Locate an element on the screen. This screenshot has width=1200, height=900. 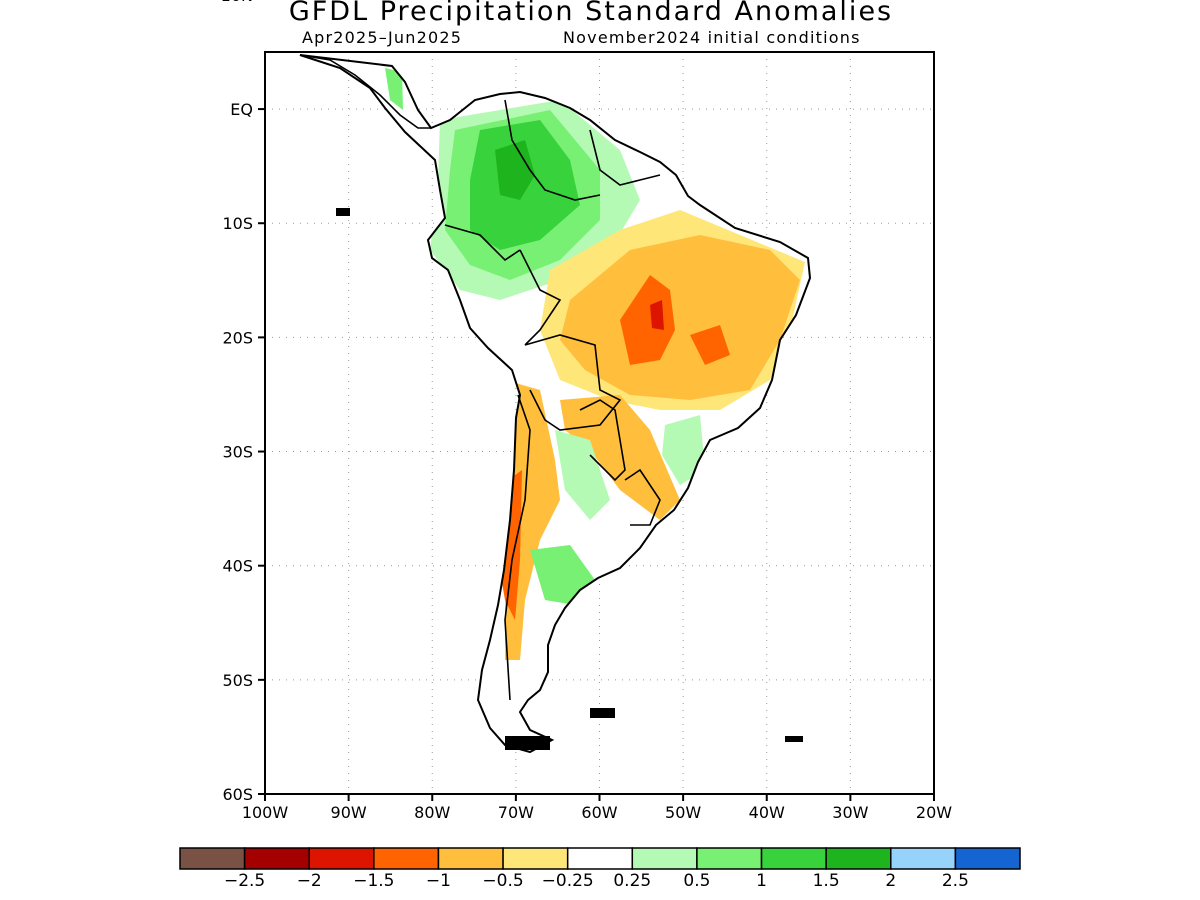
lon-tick-label: 60W is located at coordinates (599, 812).